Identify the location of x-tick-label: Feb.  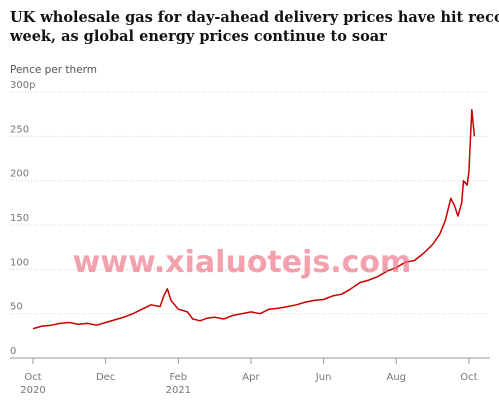
(178, 377).